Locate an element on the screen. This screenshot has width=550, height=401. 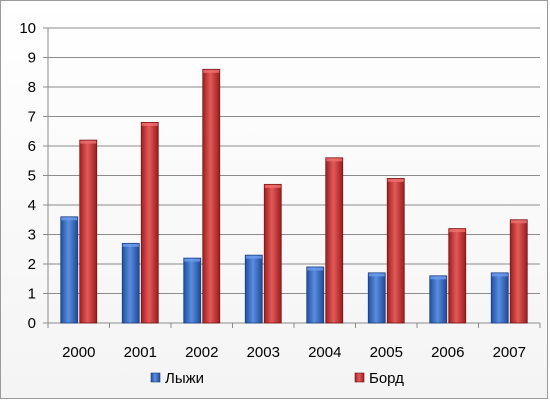
legend-swatch-bord is located at coordinates (359, 377).